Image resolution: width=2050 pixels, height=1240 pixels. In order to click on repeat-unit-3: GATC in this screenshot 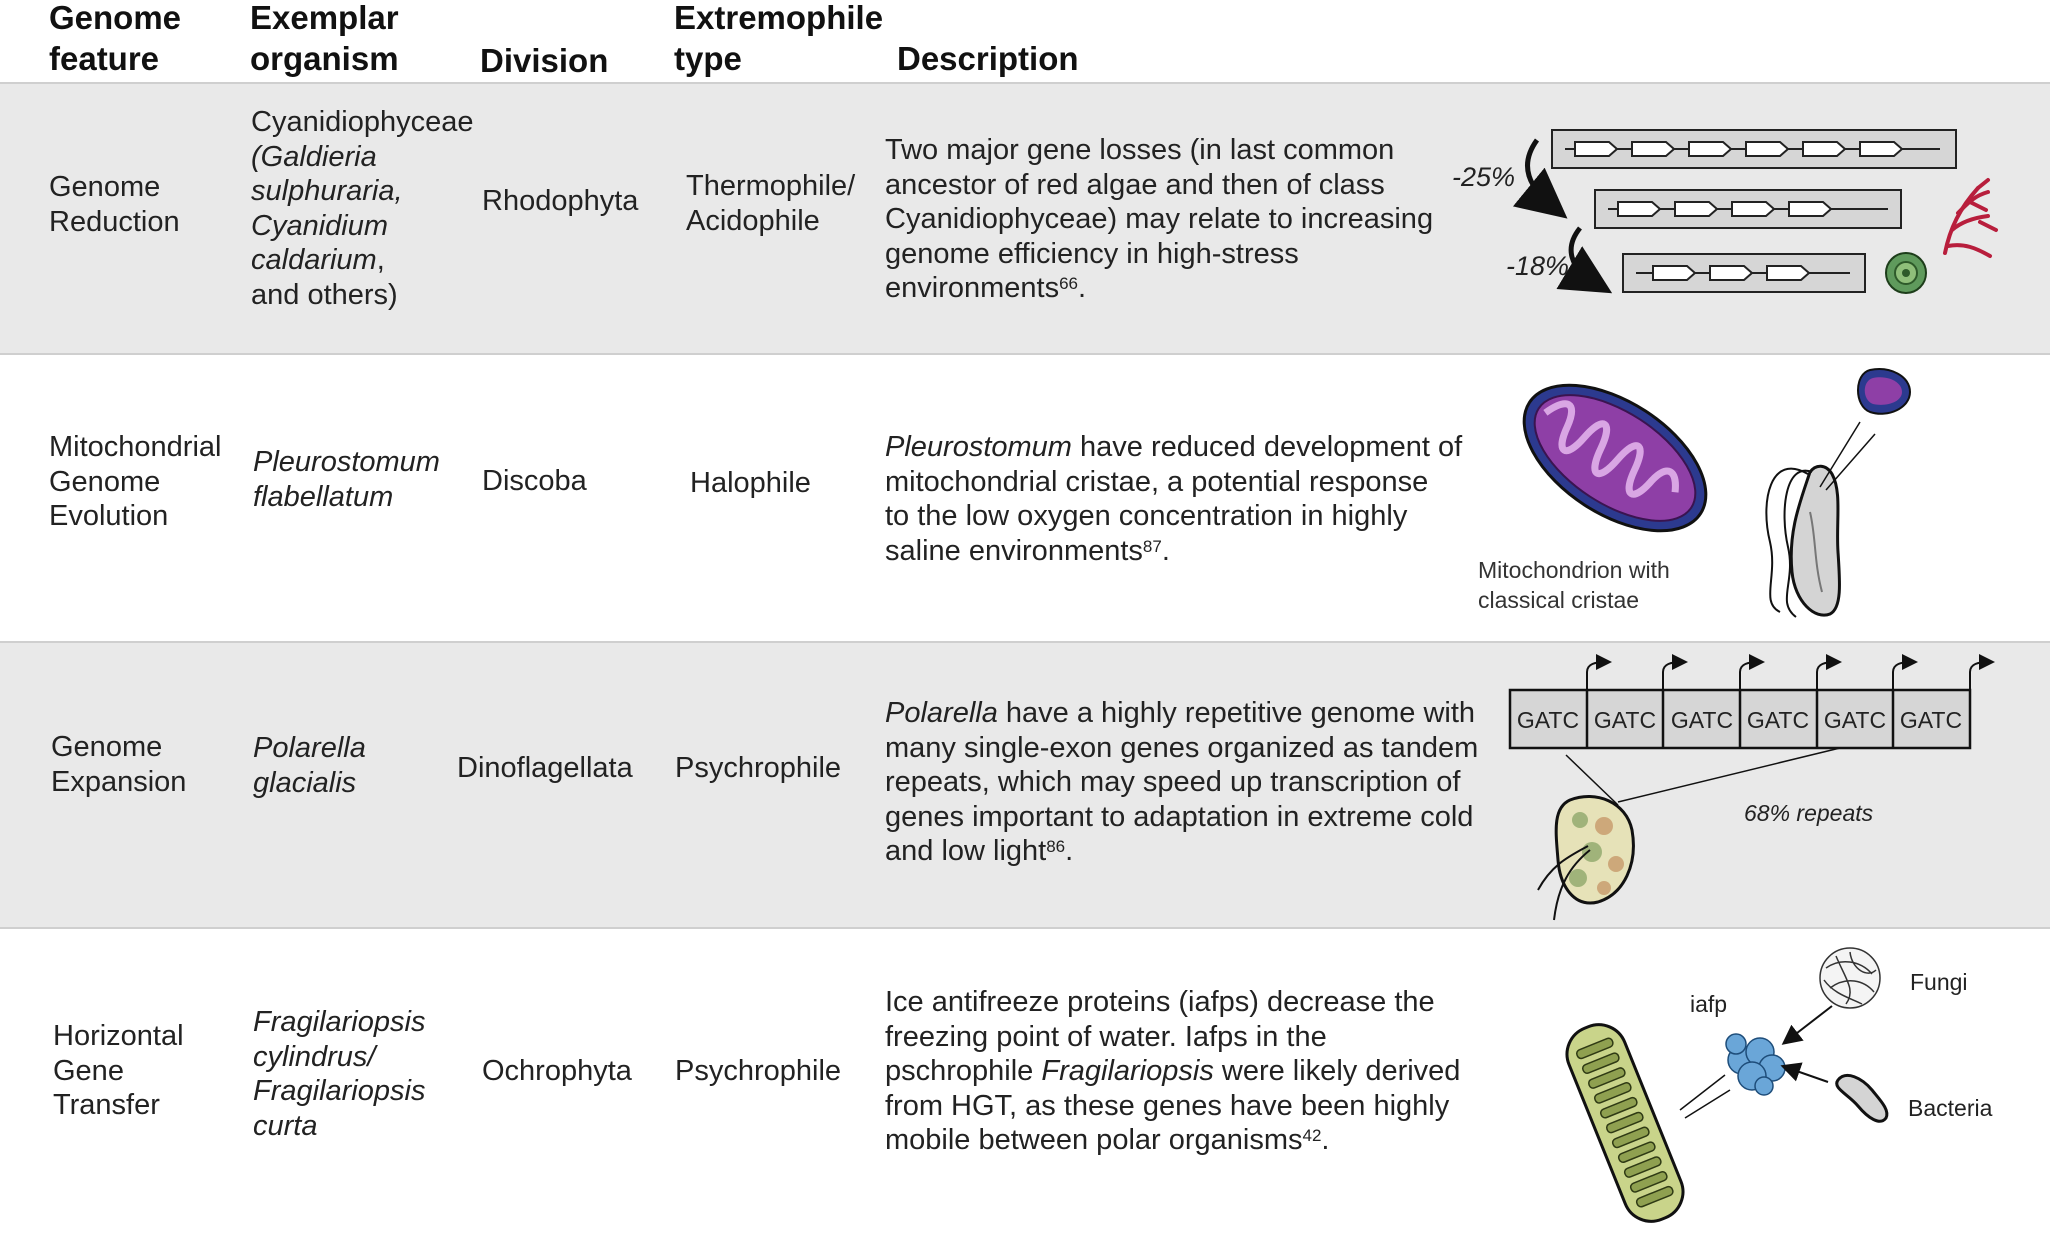, I will do `click(1702, 720)`.